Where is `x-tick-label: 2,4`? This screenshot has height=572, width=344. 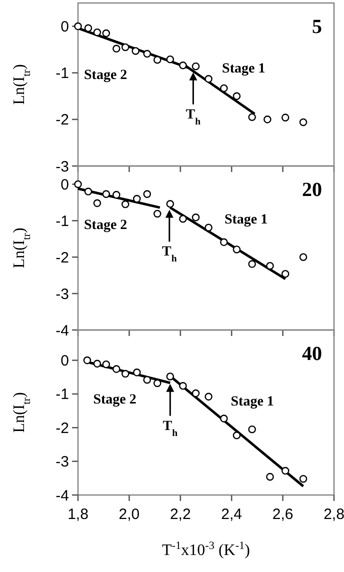
x-tick-label: 2,4 is located at coordinates (231, 514).